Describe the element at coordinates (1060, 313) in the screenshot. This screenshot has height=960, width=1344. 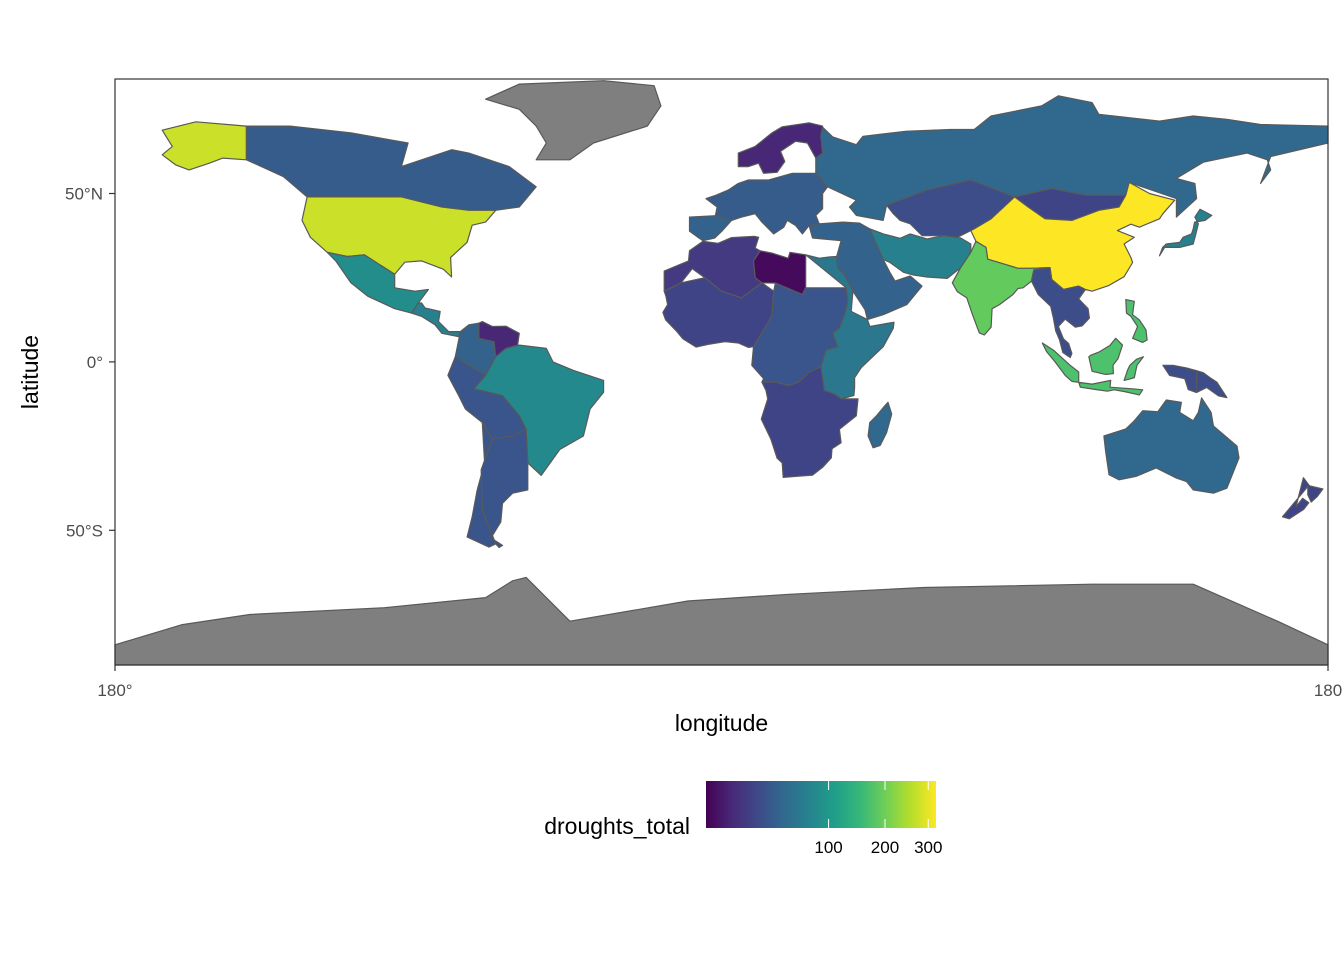
I see `region-southeast-asia` at that location.